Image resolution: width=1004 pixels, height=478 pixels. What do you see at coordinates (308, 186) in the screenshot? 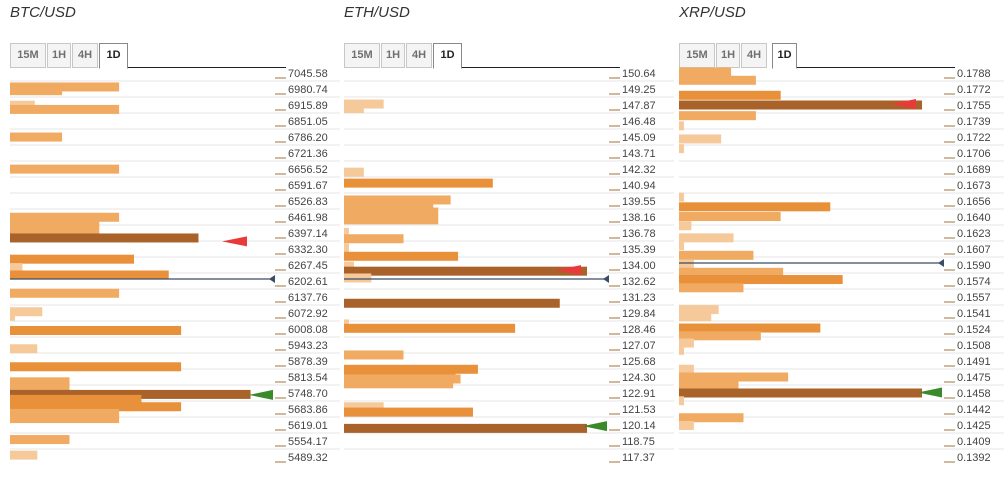
I see `tick-label: 6591.67` at bounding box center [308, 186].